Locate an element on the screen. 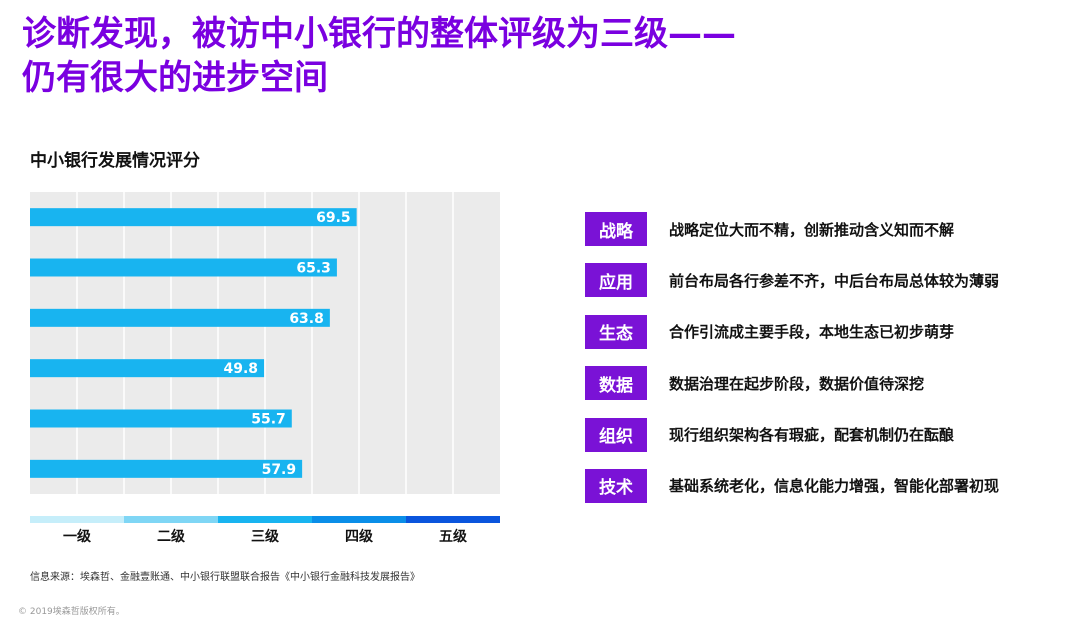 The width and height of the screenshot is (1080, 622). finding-row-technology: 技术 基础系统老化，信息化能力增强，智能化部署初现 is located at coordinates (825, 486).